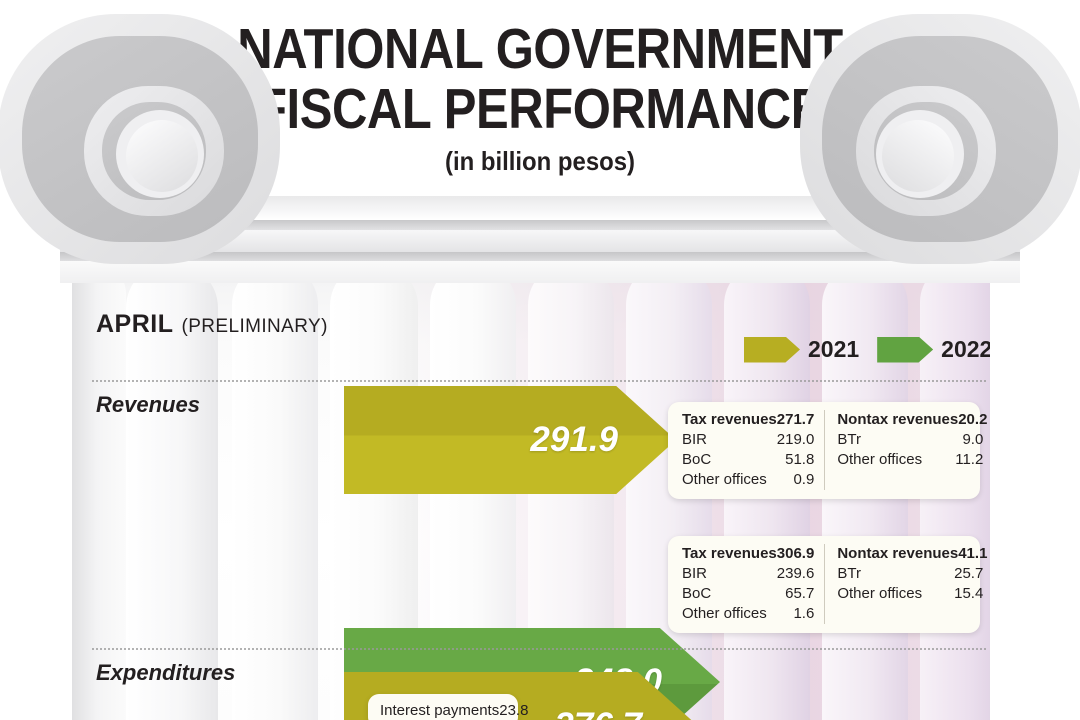  I want to click on breakdown-card-interest-payments: Interest payments 23.8, so click(448, 707).